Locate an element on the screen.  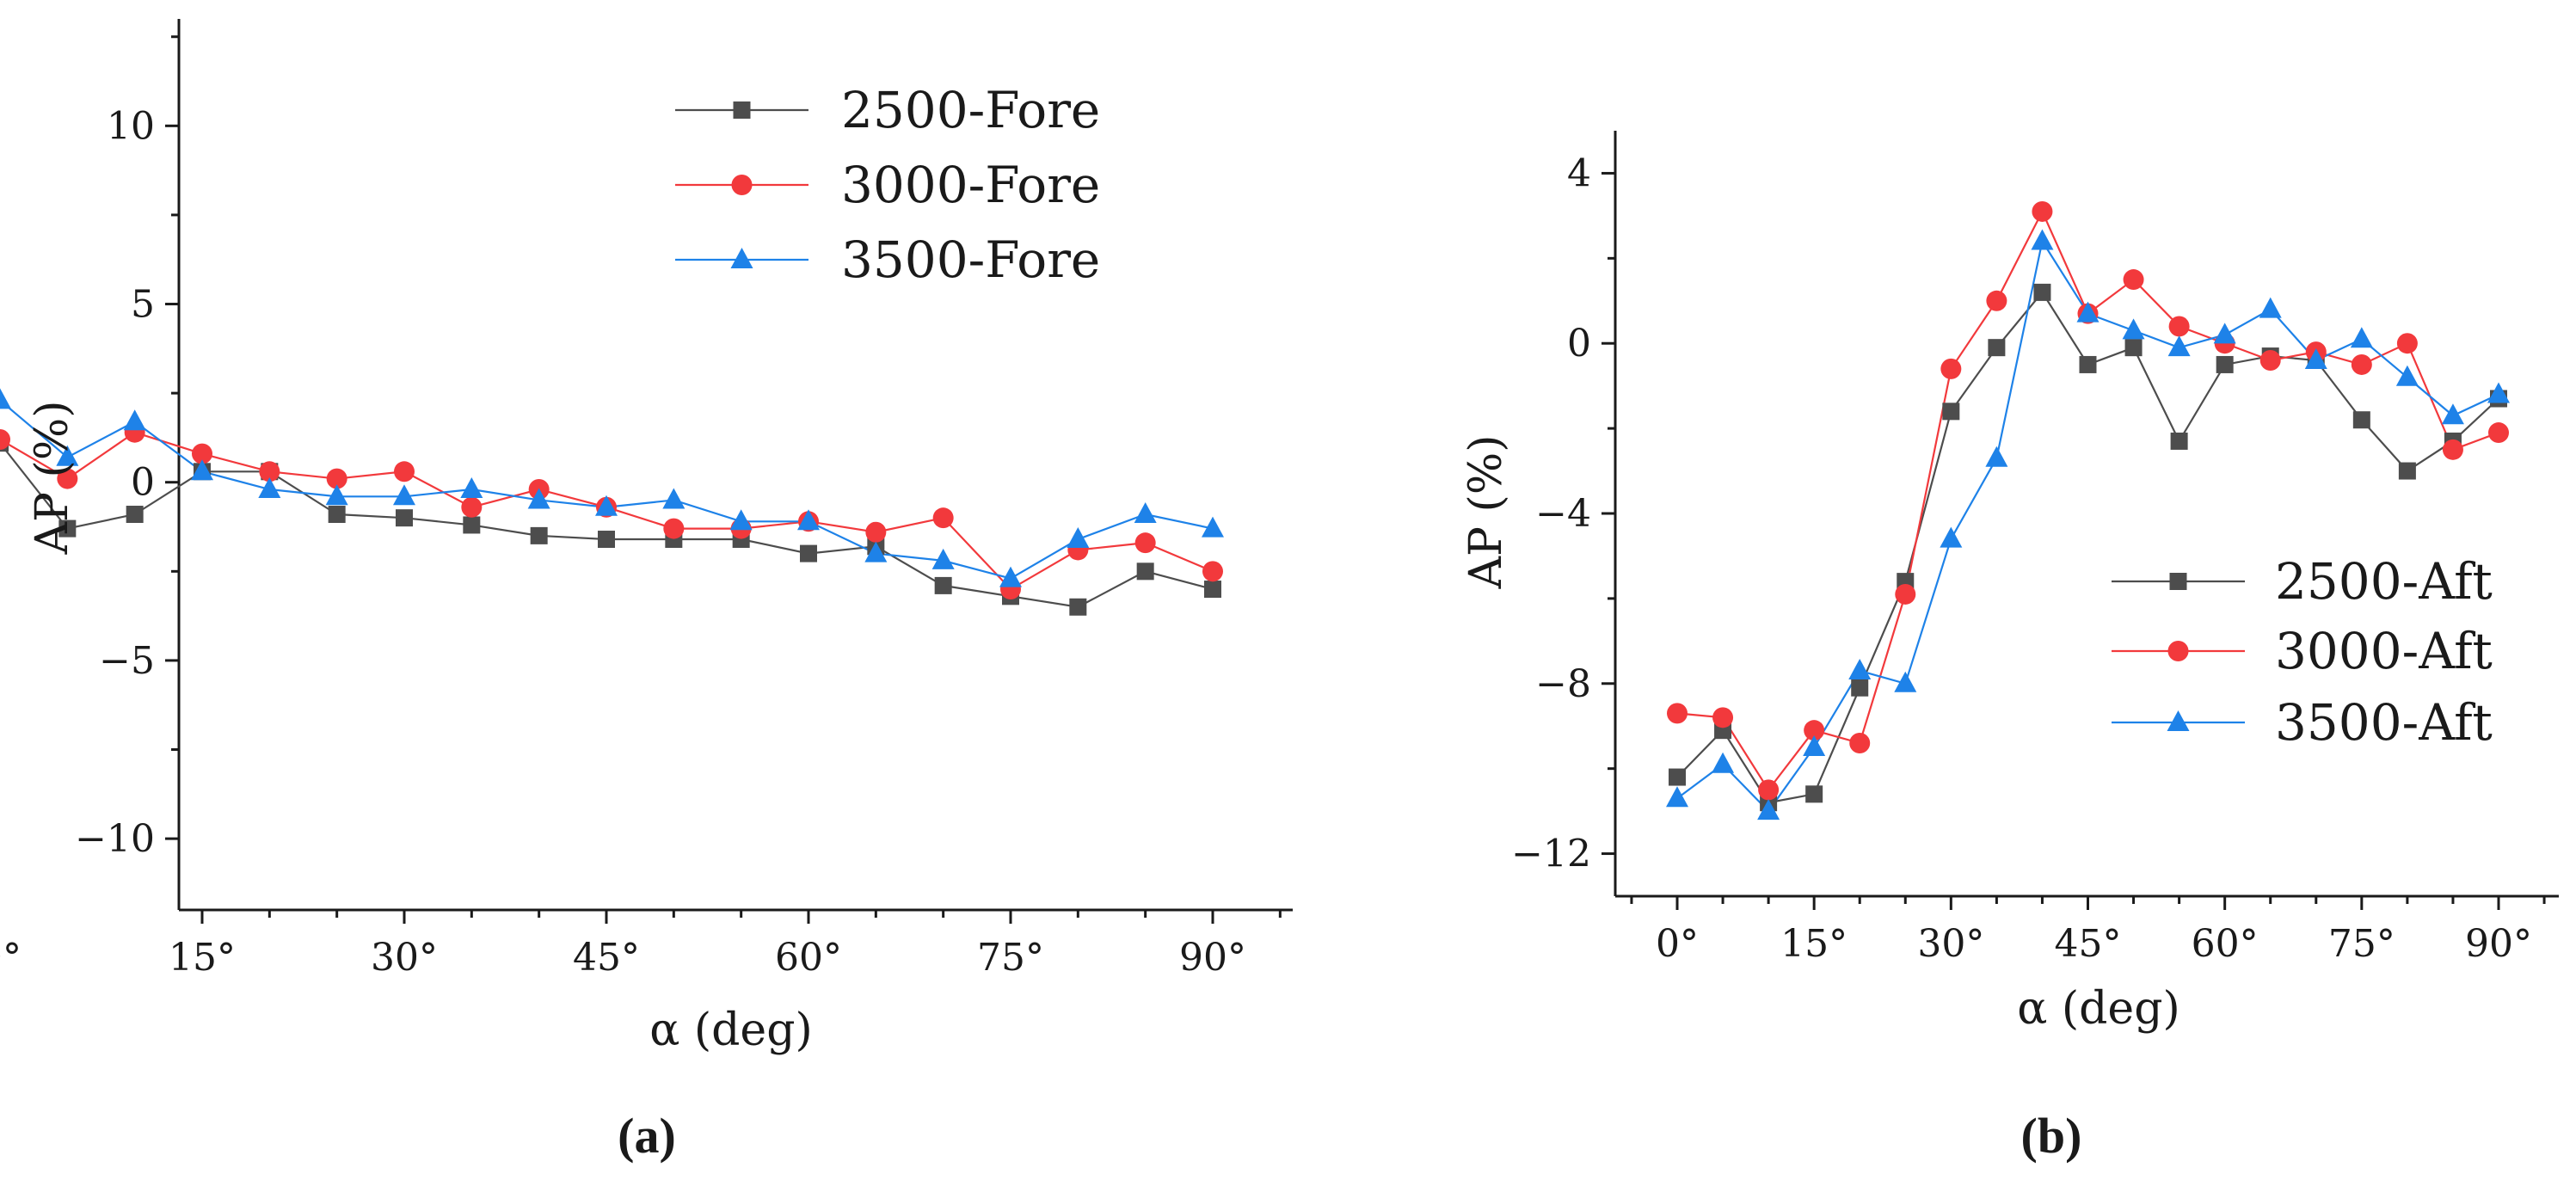
x-tick-label-a: 90° is located at coordinates (1212, 958).